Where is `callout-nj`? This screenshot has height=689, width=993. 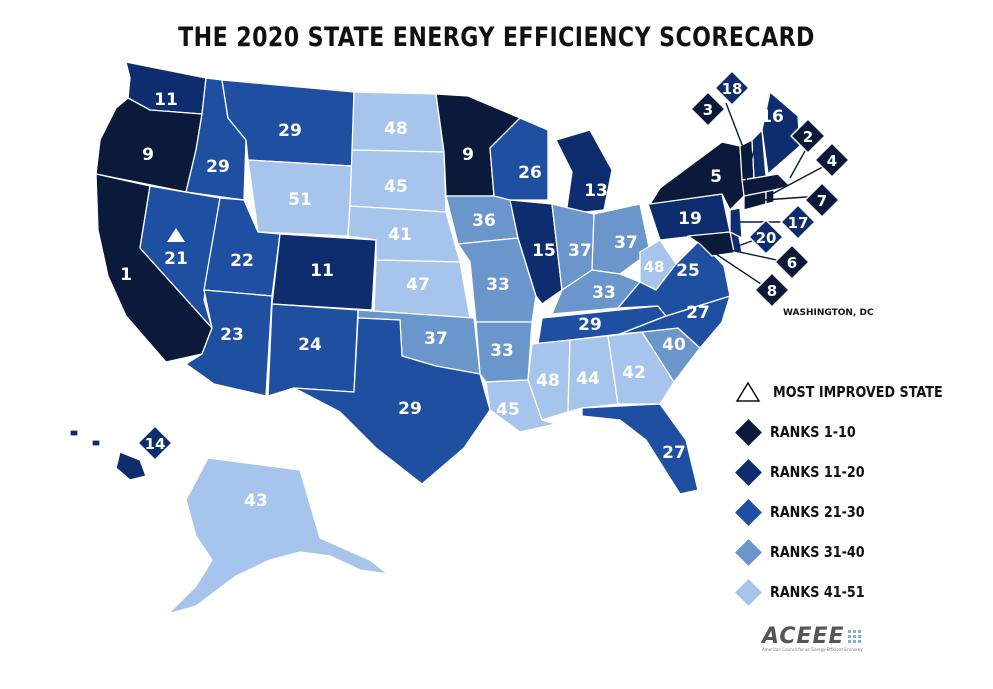
callout-nj is located at coordinates (798, 222).